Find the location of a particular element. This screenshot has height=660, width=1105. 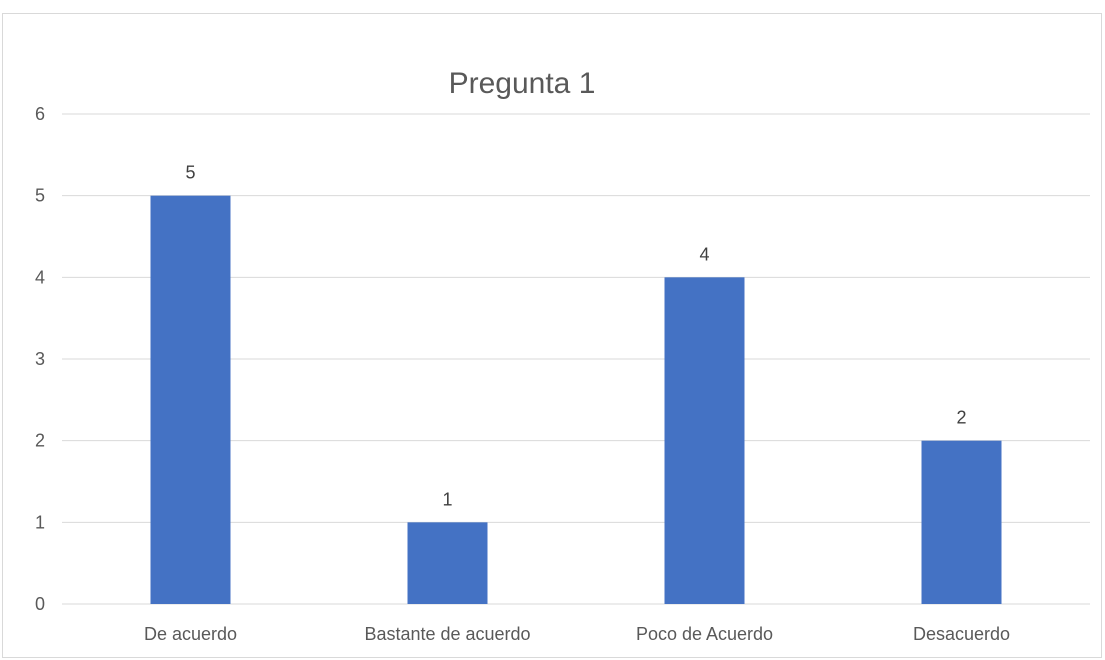

chart-title: Pregunta 1 is located at coordinates (522, 83).